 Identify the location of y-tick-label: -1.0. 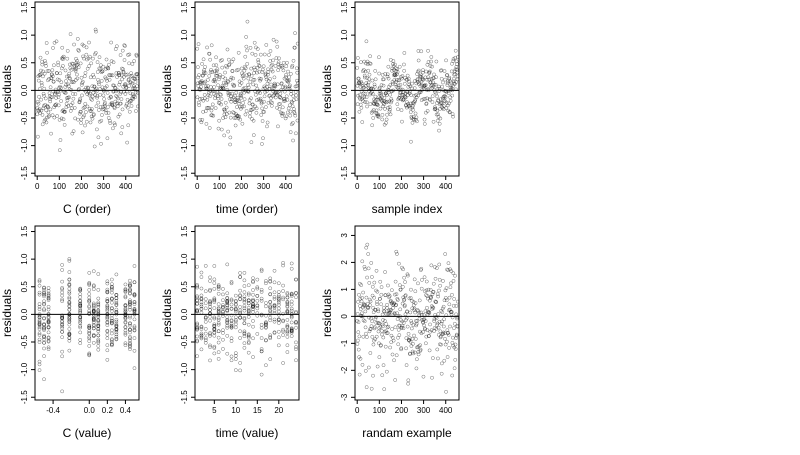
(184, 369).